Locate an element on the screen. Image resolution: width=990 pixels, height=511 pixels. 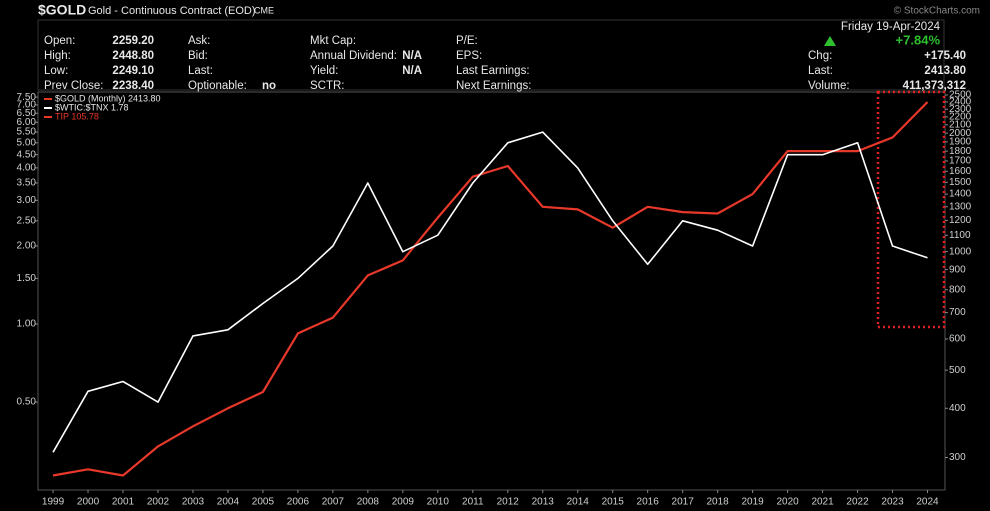
x-tick-label: 2007 is located at coordinates (333, 502).